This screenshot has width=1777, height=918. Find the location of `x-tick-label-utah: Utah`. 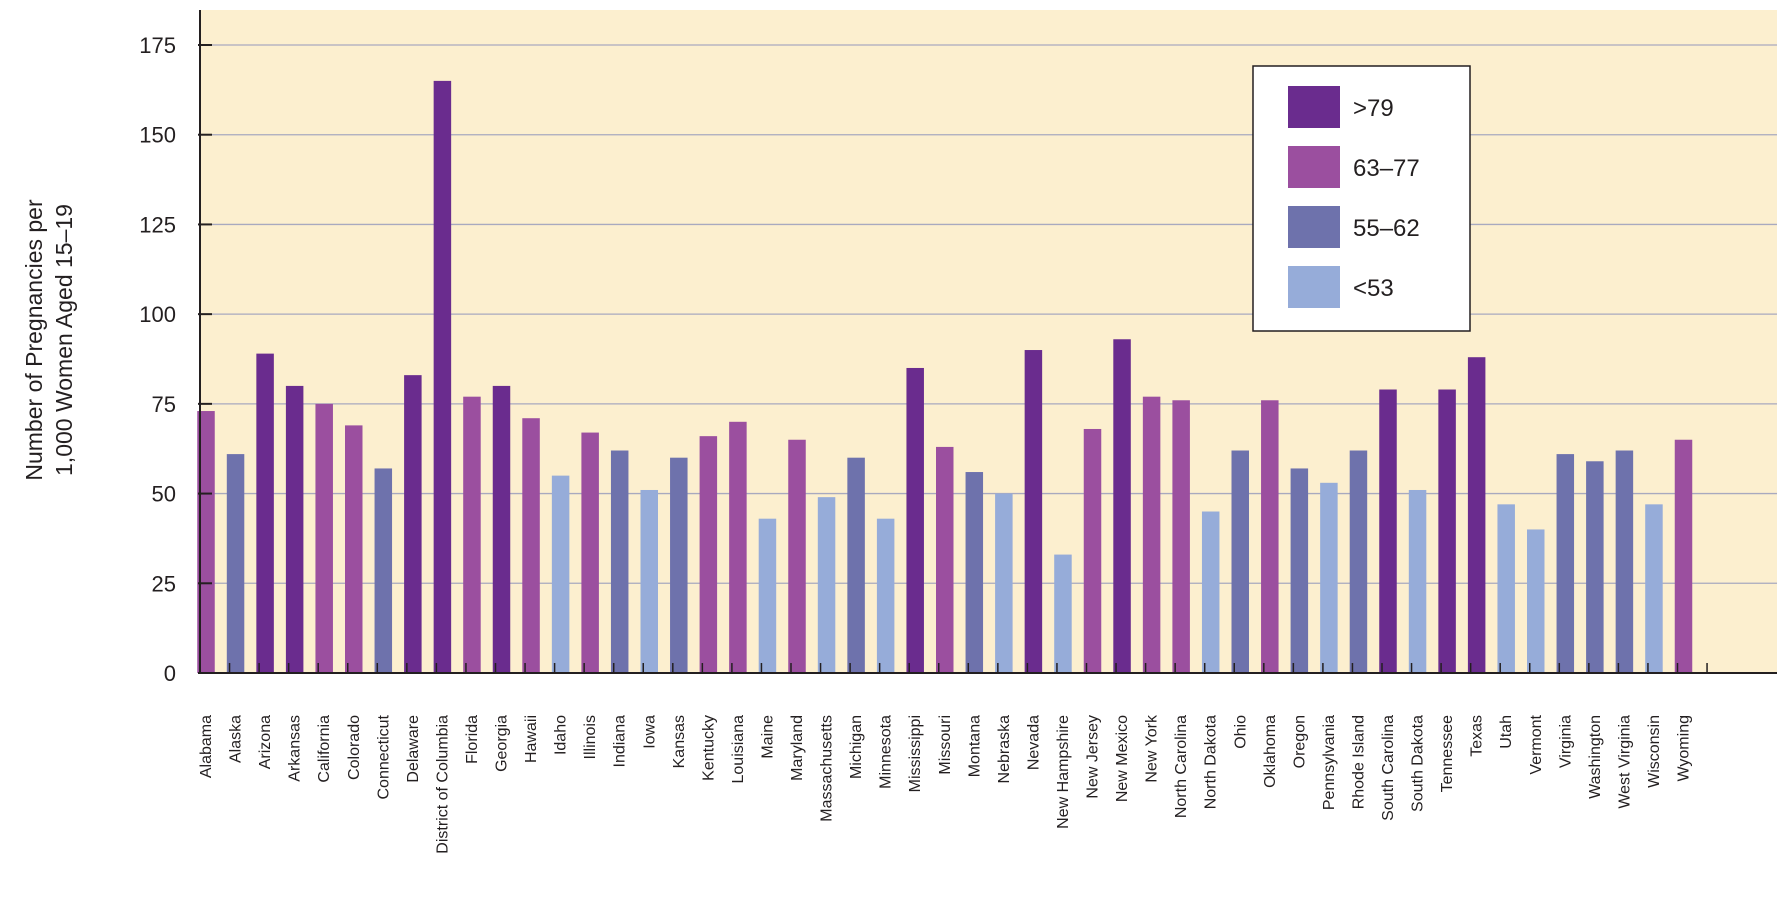

x-tick-label-utah: Utah is located at coordinates (1506, 732).